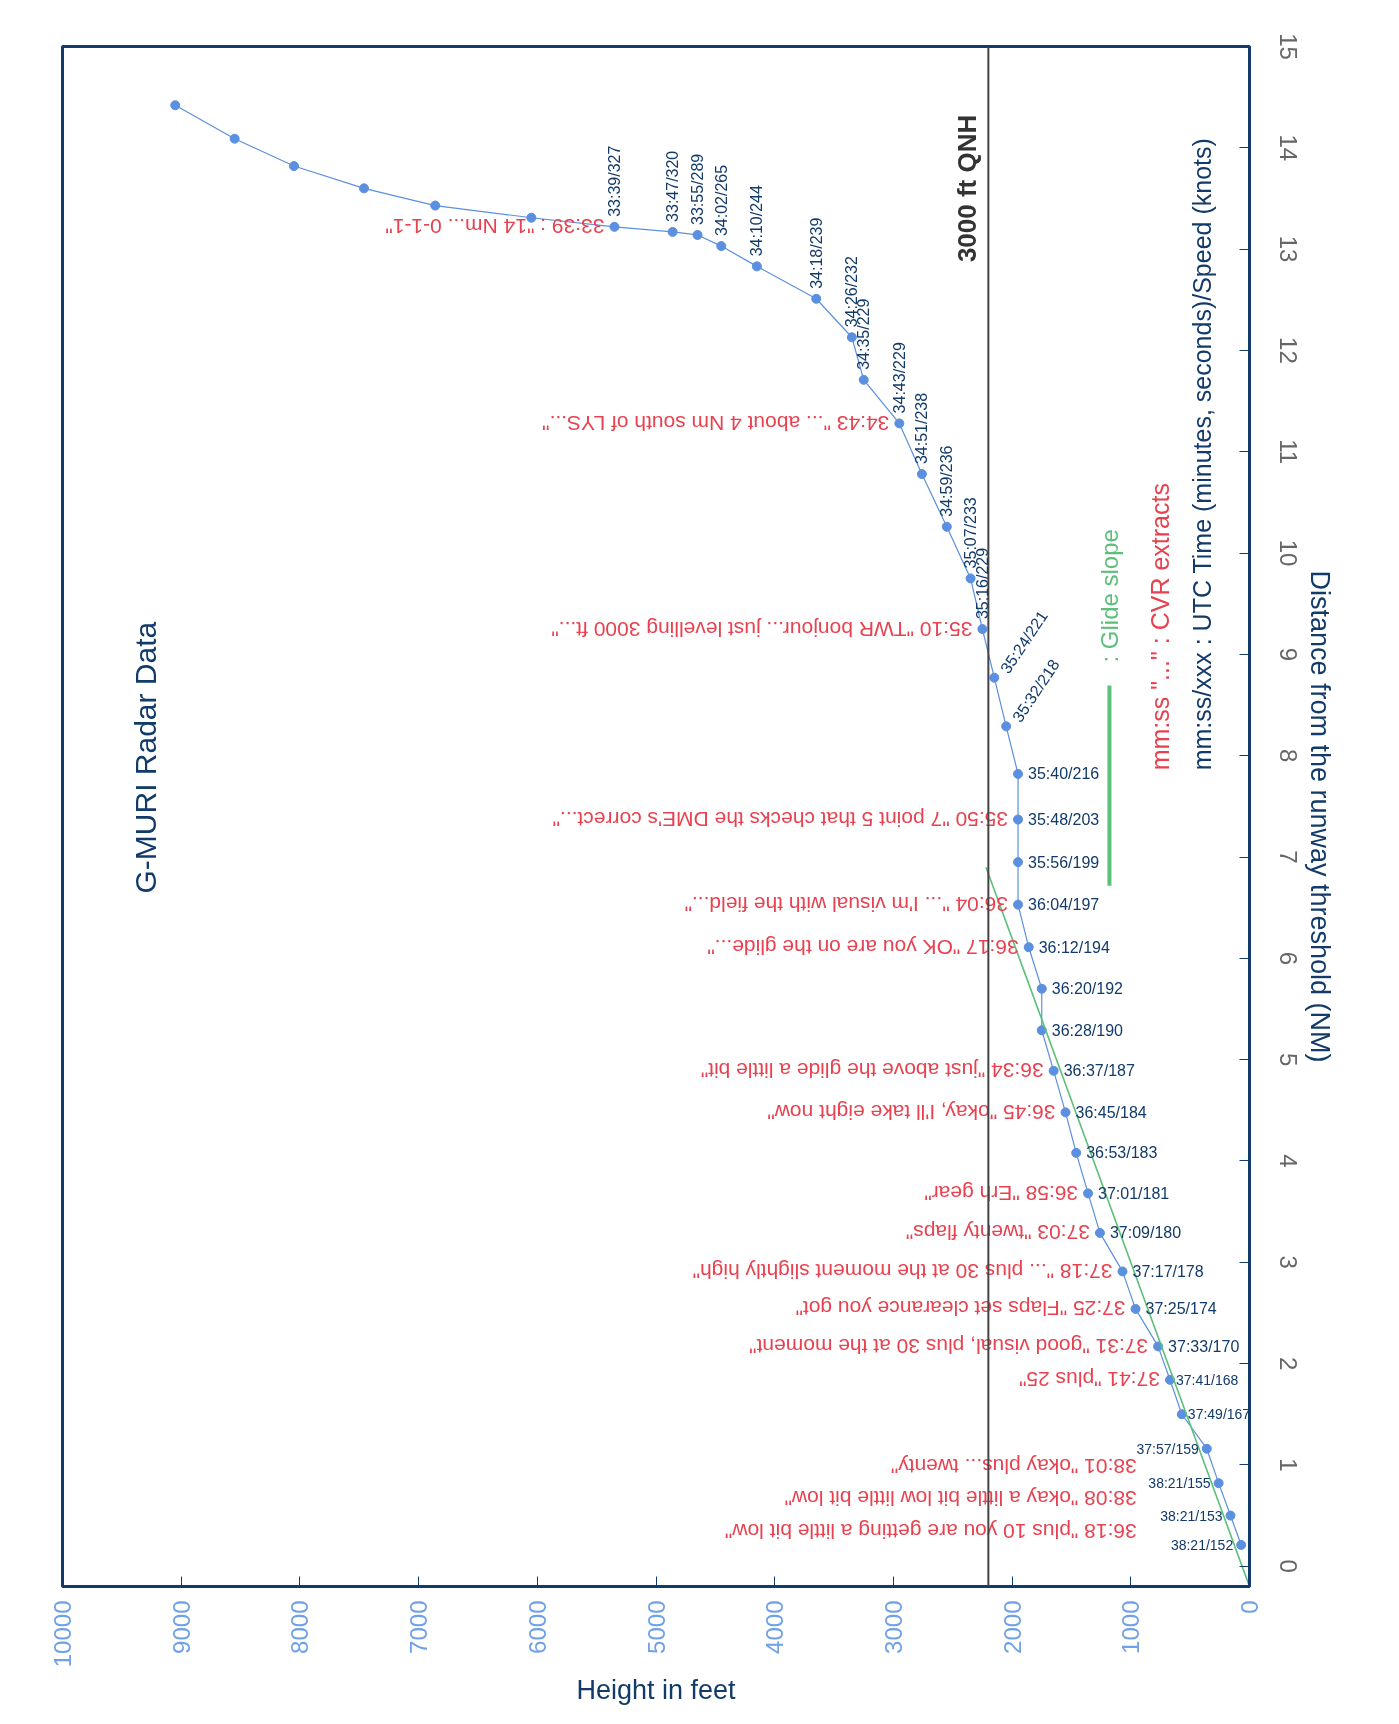 This screenshot has height=1724, width=1399. Describe the element at coordinates (146, 757) in the screenshot. I see `text: G-MURI Radar Data` at that location.